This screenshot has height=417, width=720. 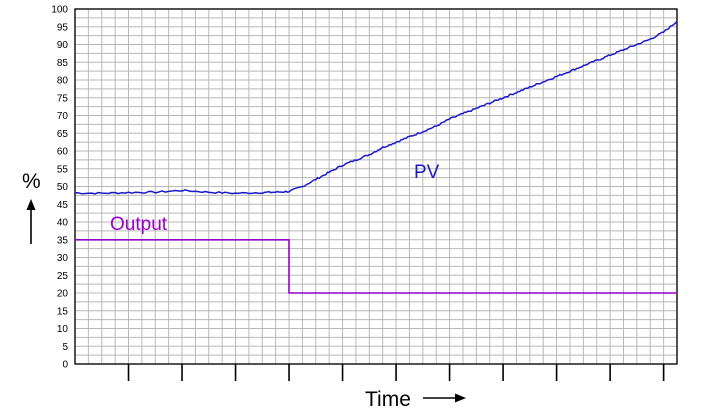 I want to click on x-axis-arrow-icon, so click(x=444, y=398).